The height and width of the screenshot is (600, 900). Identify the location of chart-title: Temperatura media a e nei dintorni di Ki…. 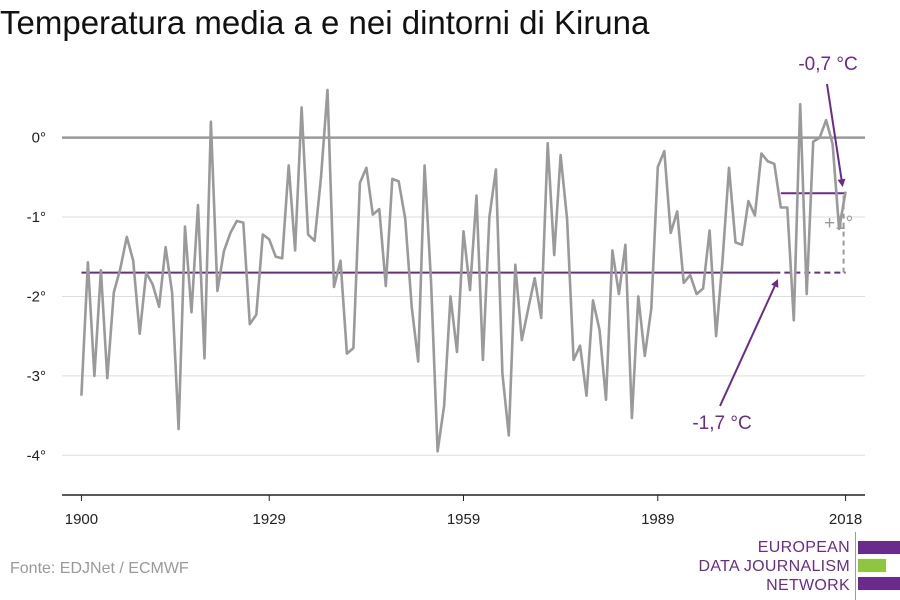
(325, 22).